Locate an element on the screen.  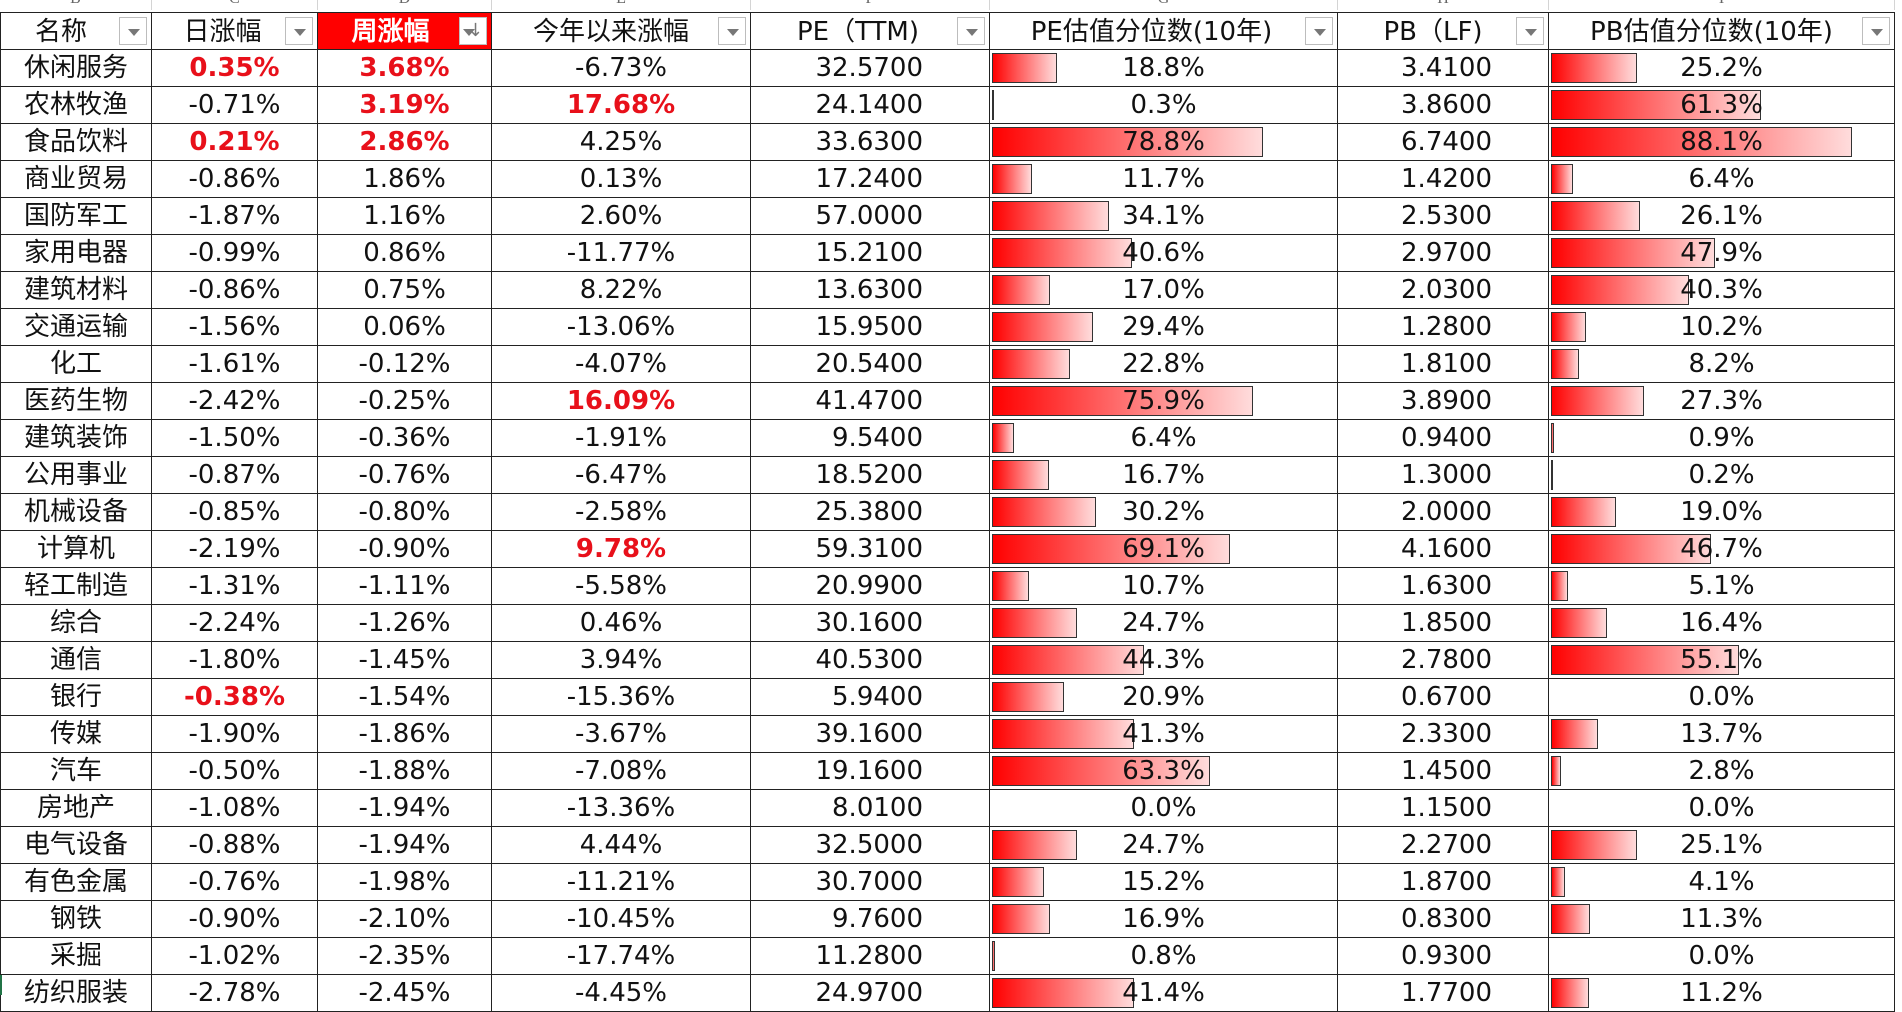
cell-pb: 1.1500 is located at coordinates (1443, 808).